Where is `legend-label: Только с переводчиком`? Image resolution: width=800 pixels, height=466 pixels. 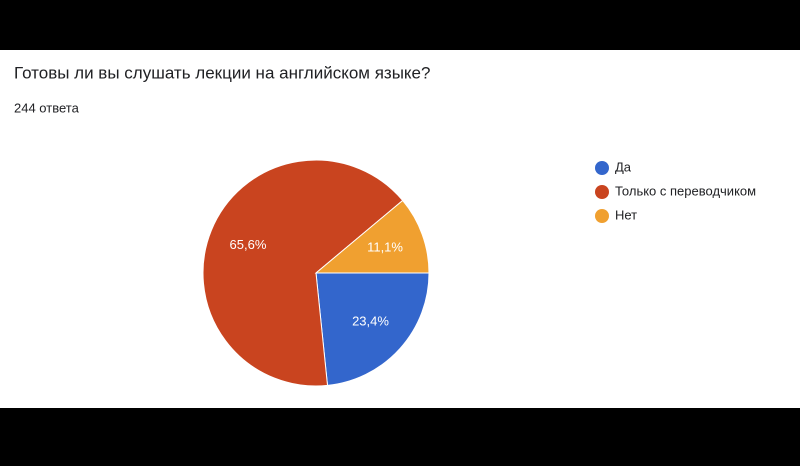
legend-label: Только с переводчиком is located at coordinates (685, 190).